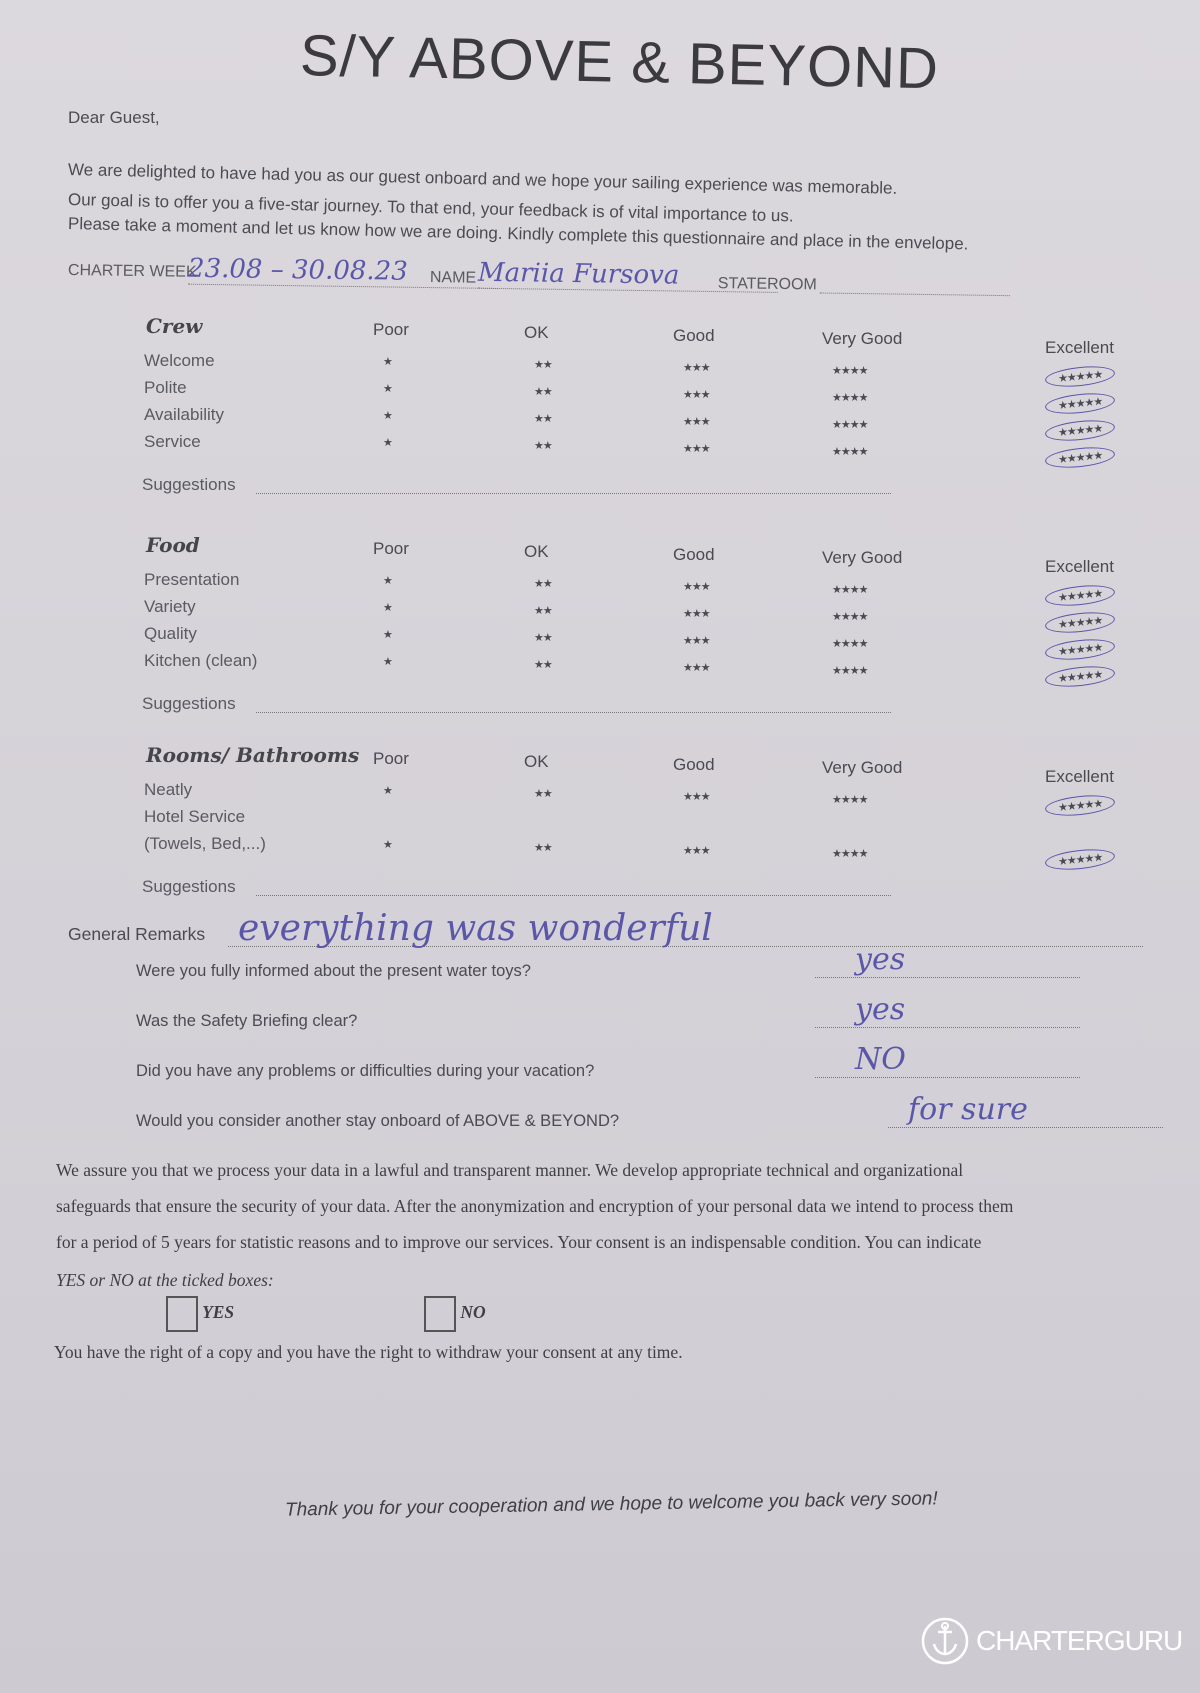 The height and width of the screenshot is (1693, 1200). Describe the element at coordinates (195, 816) in the screenshot. I see `rating-row-label: Hotel Service` at that location.